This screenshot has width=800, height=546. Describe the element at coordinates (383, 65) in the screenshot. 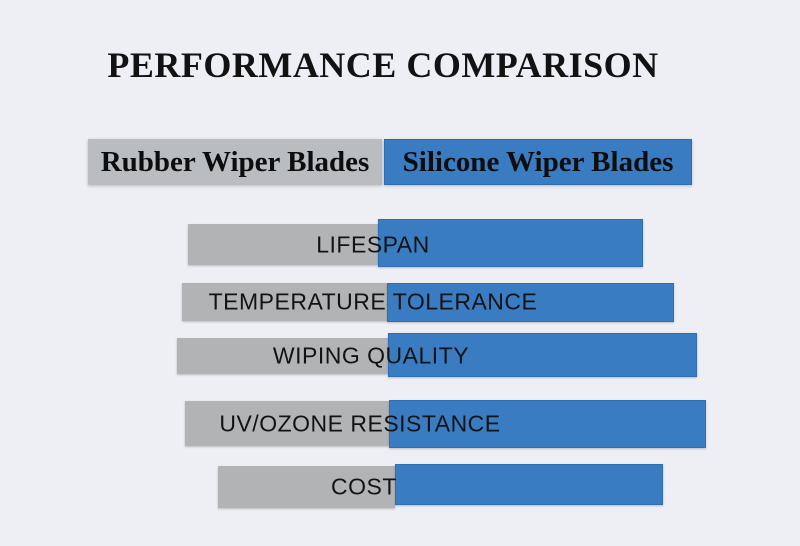

I see `page-title: PERFORMANCE COMPARISON` at that location.